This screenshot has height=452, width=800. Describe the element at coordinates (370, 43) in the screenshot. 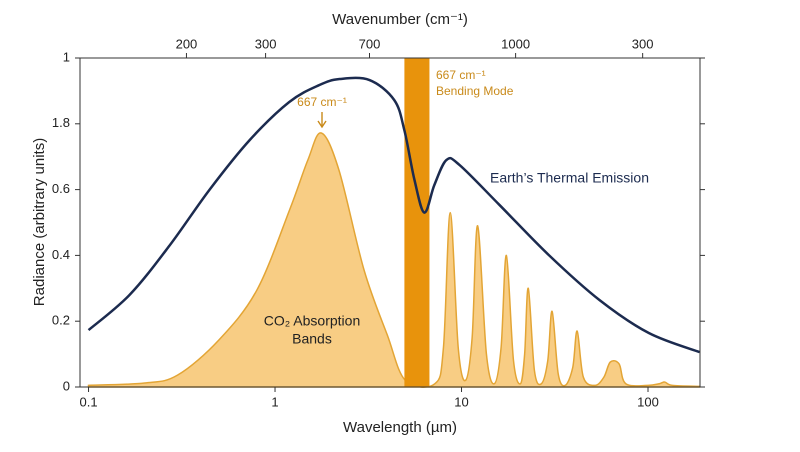

I see `x2-tick-label: 700` at that location.